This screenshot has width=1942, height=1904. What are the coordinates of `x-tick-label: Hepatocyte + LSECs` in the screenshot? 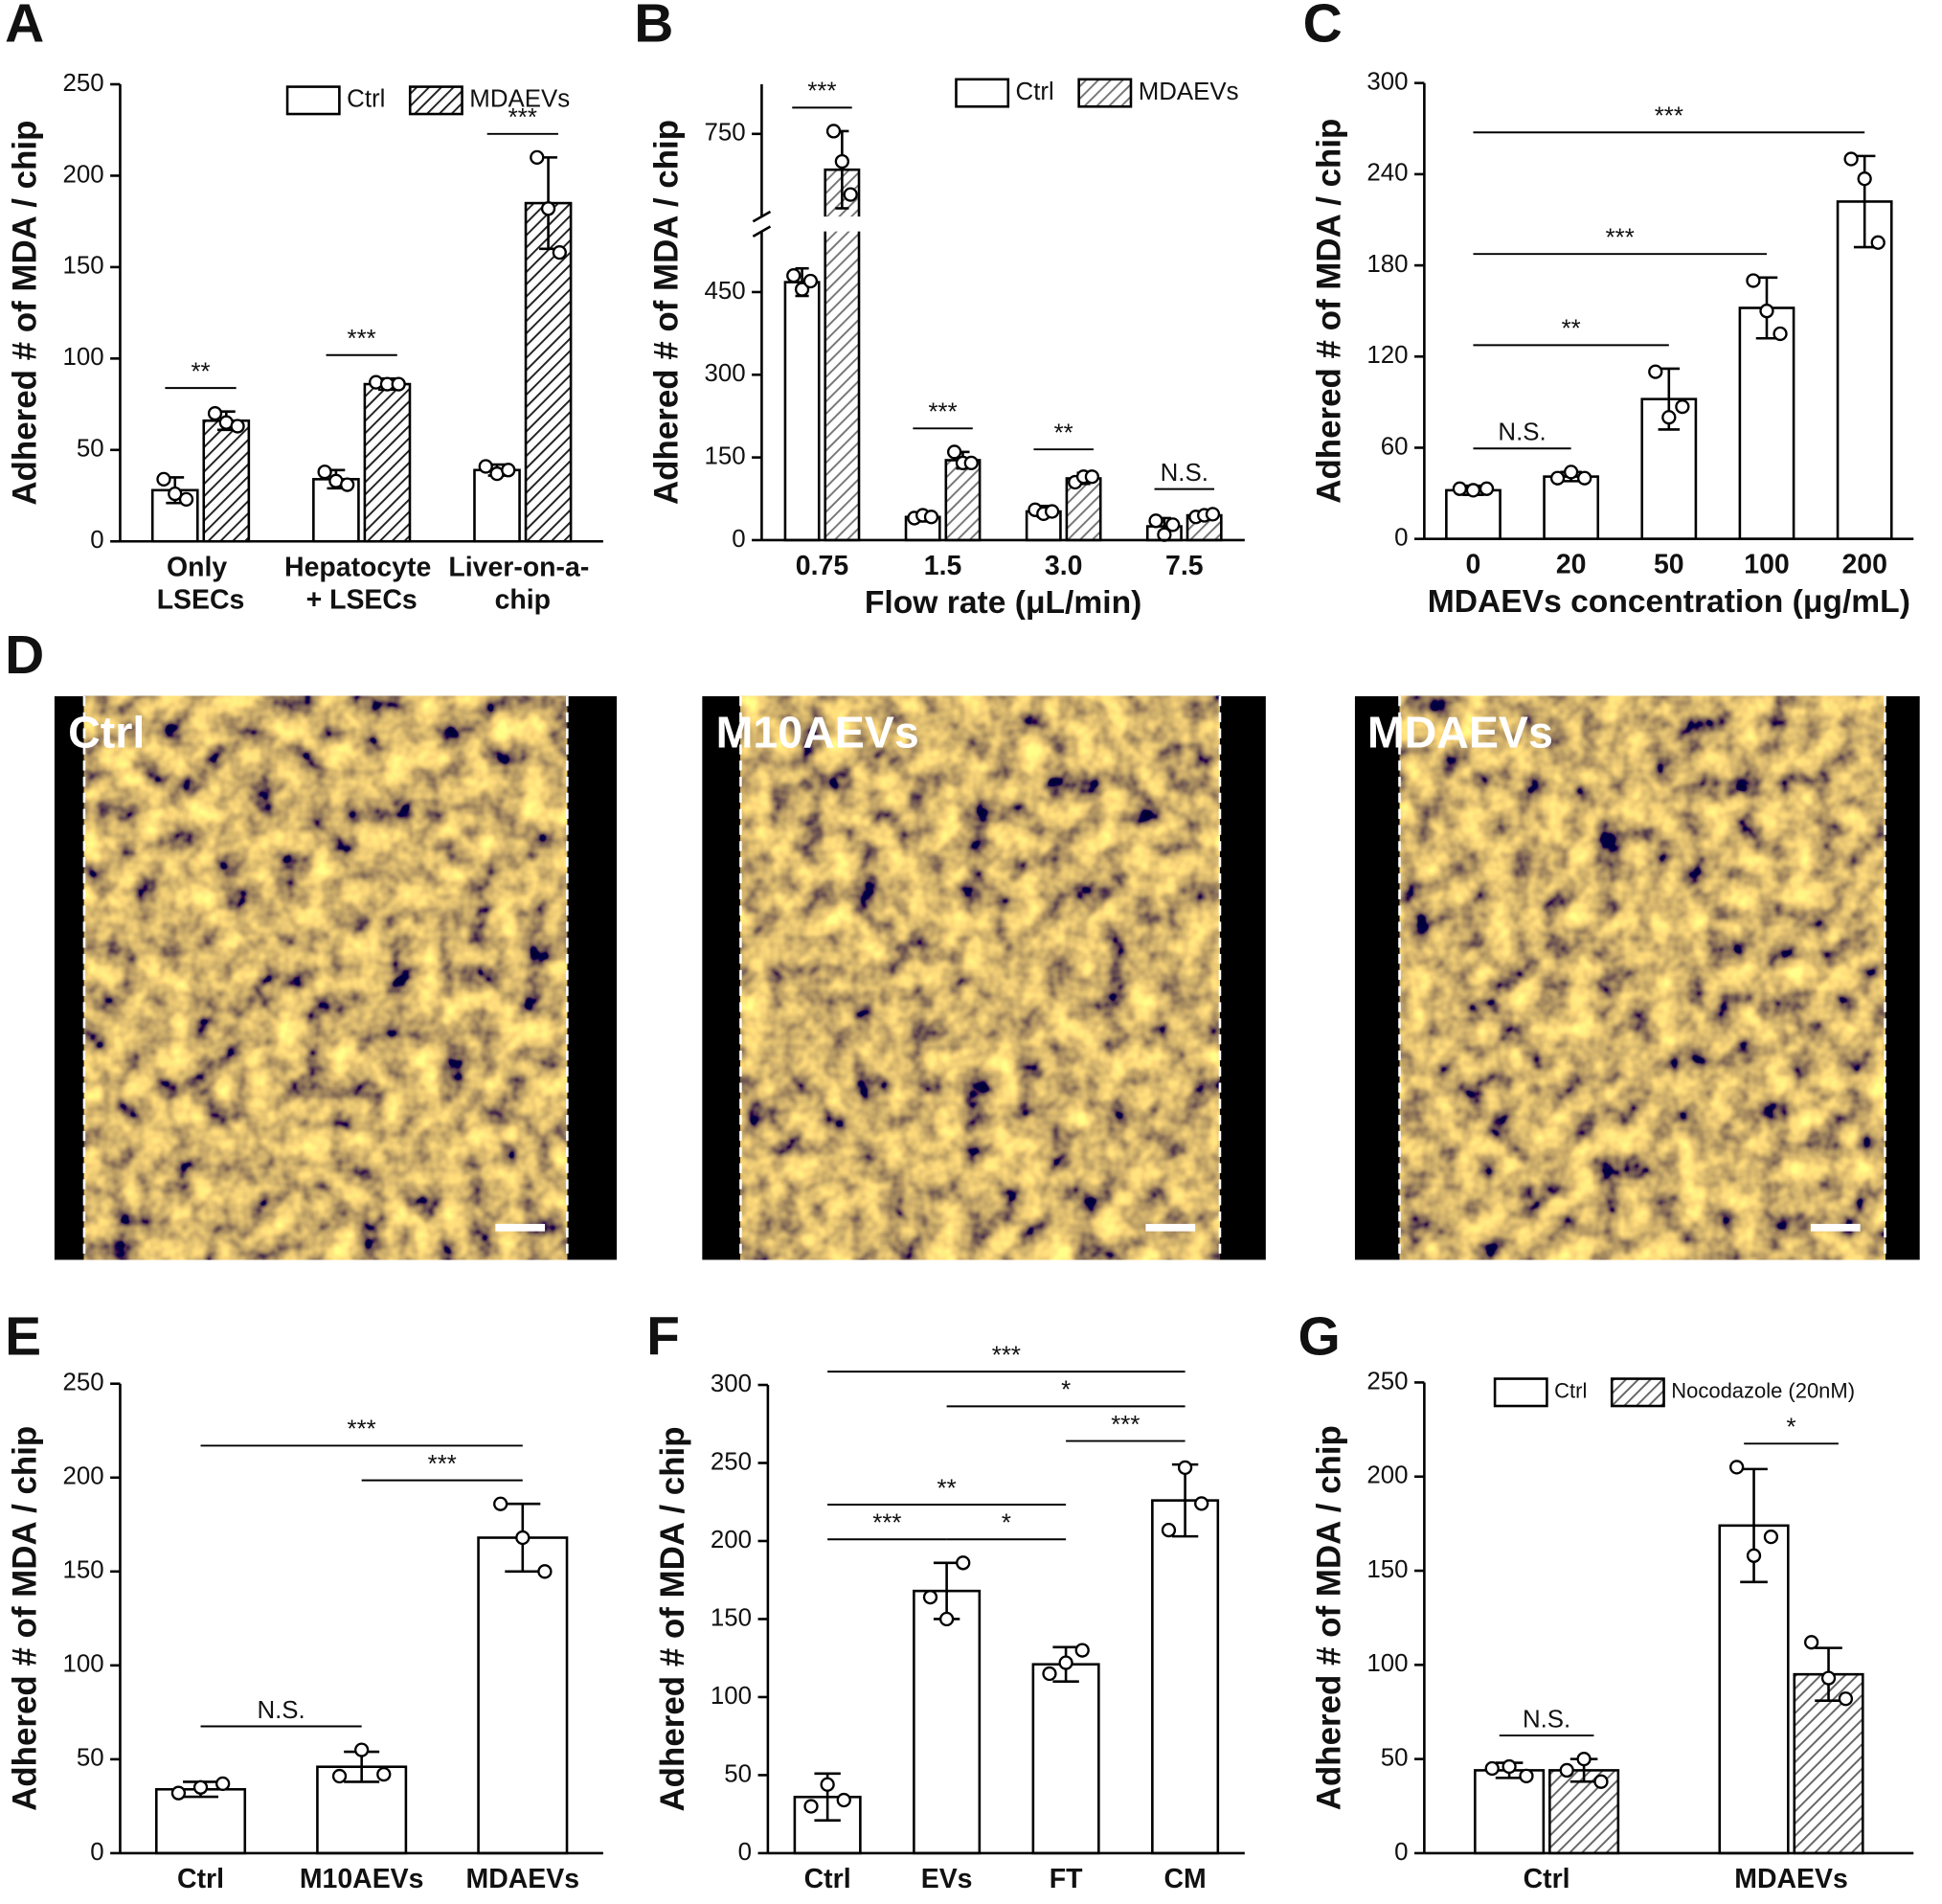 It's located at (361, 583).